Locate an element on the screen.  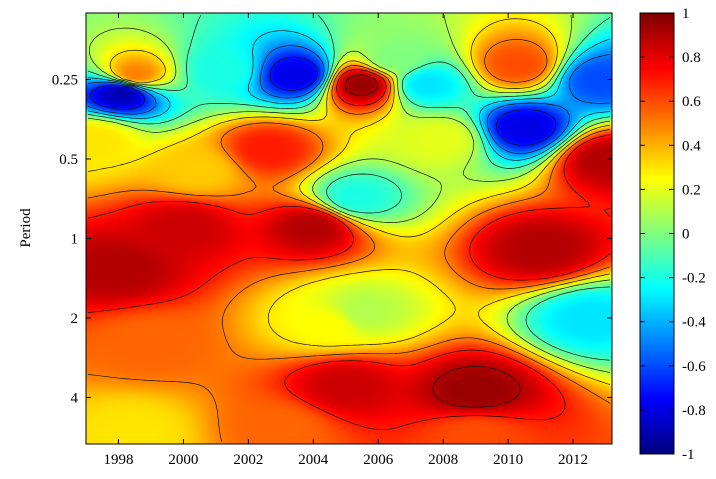
colorbar-tick-label: -0.4 is located at coordinates (694, 323).